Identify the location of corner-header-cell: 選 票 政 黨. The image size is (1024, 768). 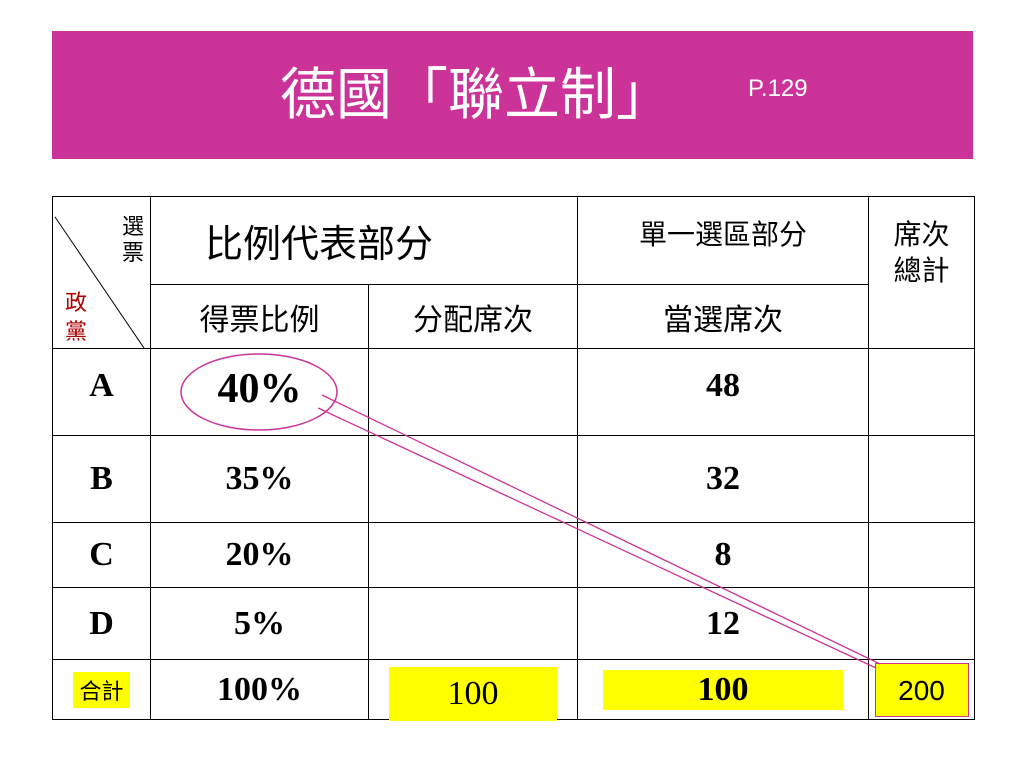
(101, 272).